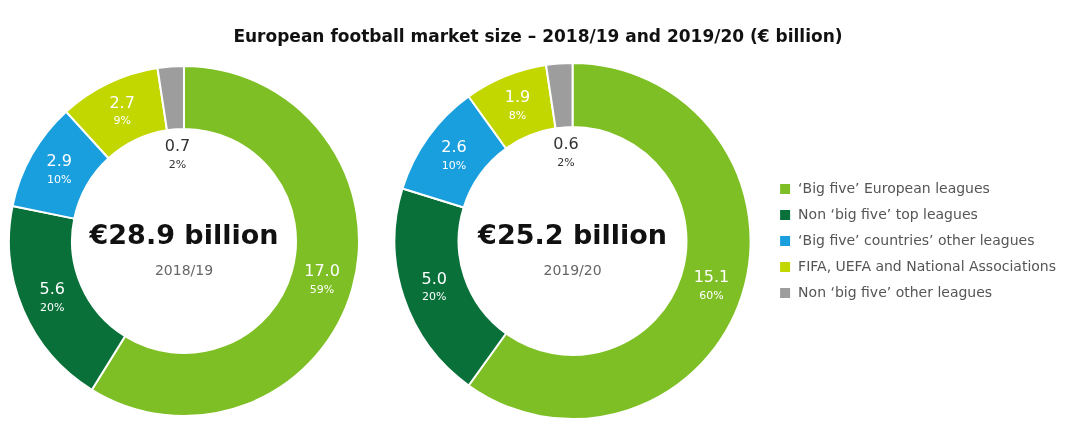 The height and width of the screenshot is (426, 1076). What do you see at coordinates (183, 235) in the screenshot?
I see `text: €28.9 billion` at bounding box center [183, 235].